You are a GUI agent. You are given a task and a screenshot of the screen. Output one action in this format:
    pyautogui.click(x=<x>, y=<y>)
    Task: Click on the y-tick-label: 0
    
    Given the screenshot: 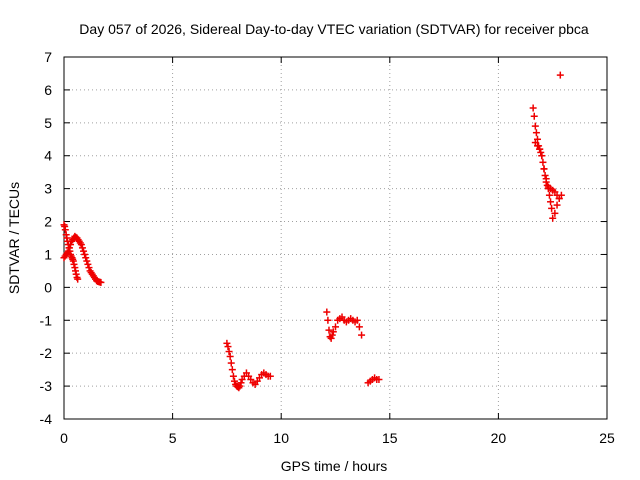 What is the action you would take?
    pyautogui.click(x=48, y=287)
    